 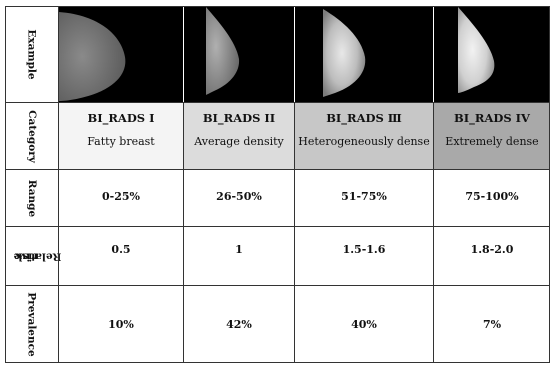 I want to click on prevalence-value: 7%, so click(x=492, y=324).